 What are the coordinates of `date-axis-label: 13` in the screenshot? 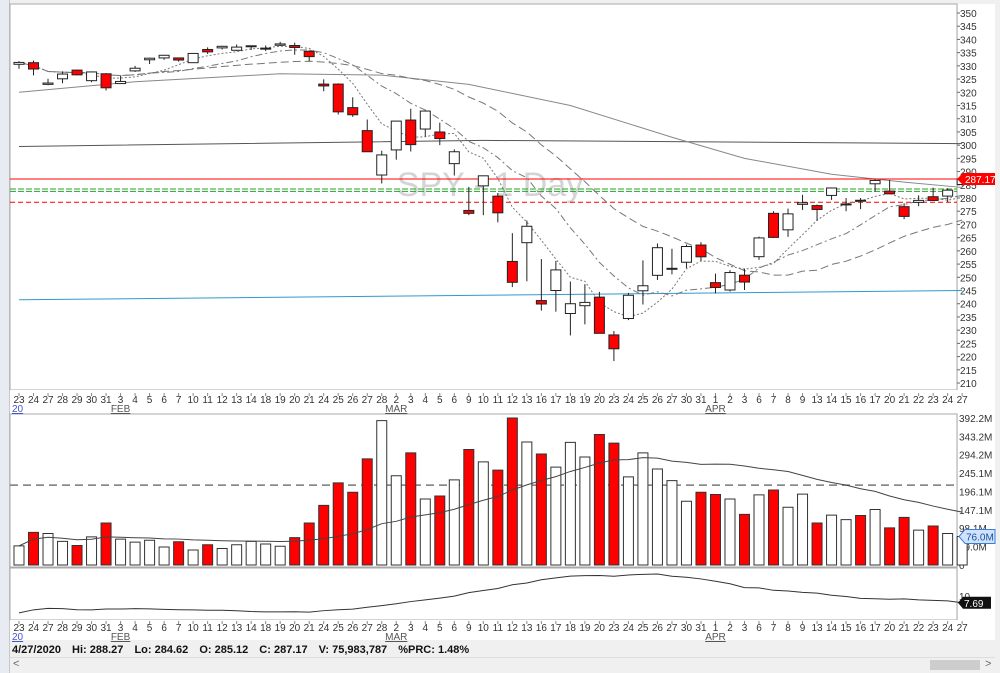 It's located at (817, 400).